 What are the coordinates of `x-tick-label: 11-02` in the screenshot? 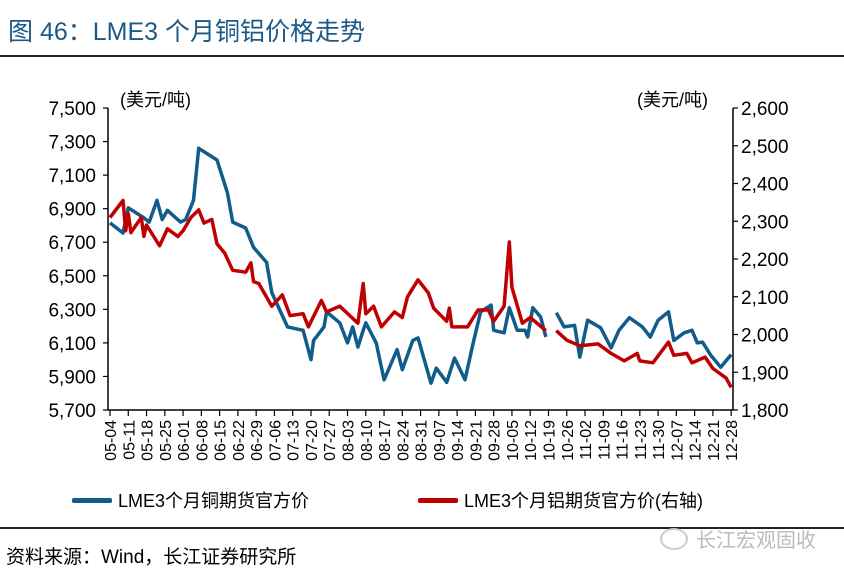 It's located at (586, 440).